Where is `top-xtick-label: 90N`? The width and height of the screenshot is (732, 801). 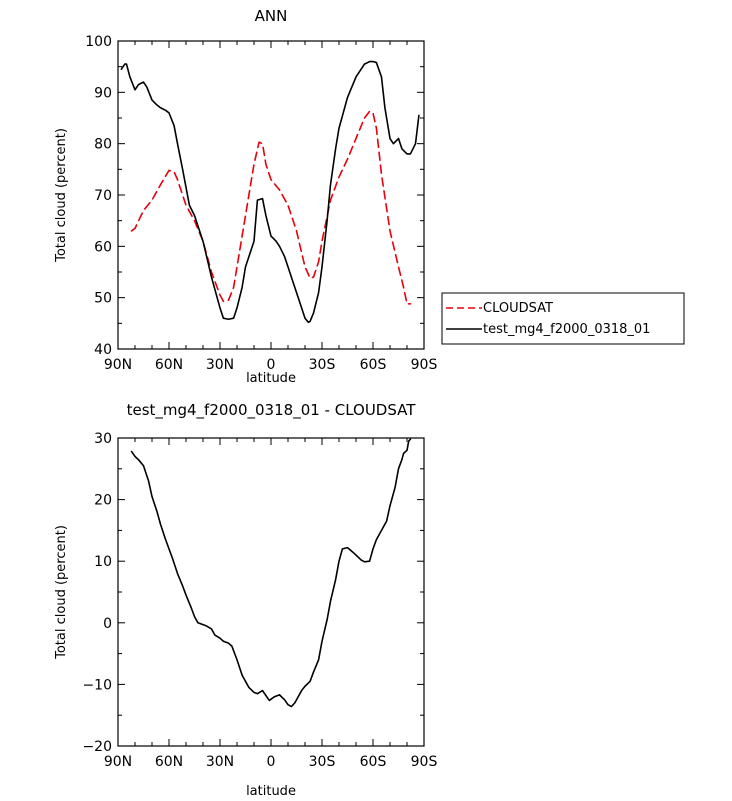
top-xtick-label: 90N is located at coordinates (118, 365).